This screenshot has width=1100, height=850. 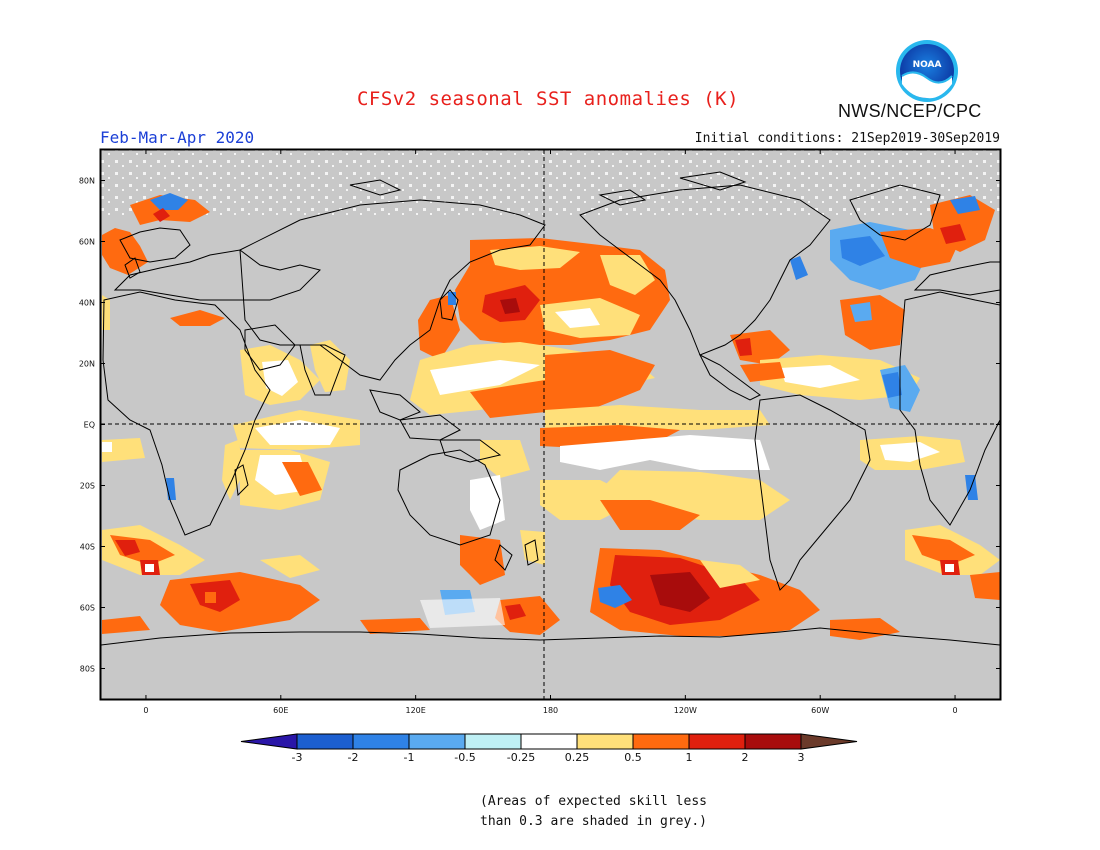 What do you see at coordinates (577, 757) in the screenshot?
I see `colorbar-label: 0.25` at bounding box center [577, 757].